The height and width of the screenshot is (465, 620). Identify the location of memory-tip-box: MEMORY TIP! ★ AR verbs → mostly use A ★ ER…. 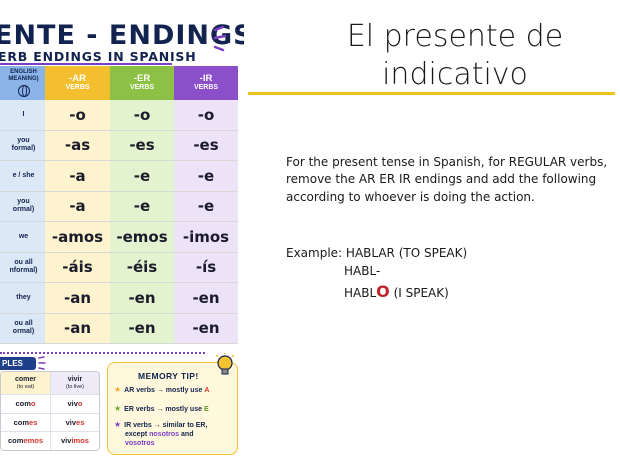
(172, 404).